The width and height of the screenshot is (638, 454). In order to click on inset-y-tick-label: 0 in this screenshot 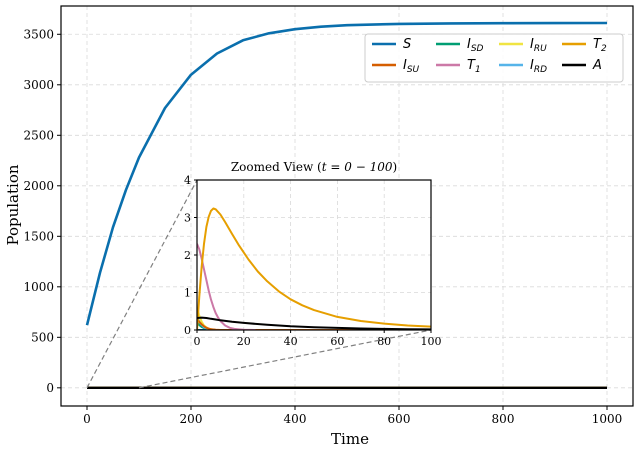, I will do `click(187, 330)`.